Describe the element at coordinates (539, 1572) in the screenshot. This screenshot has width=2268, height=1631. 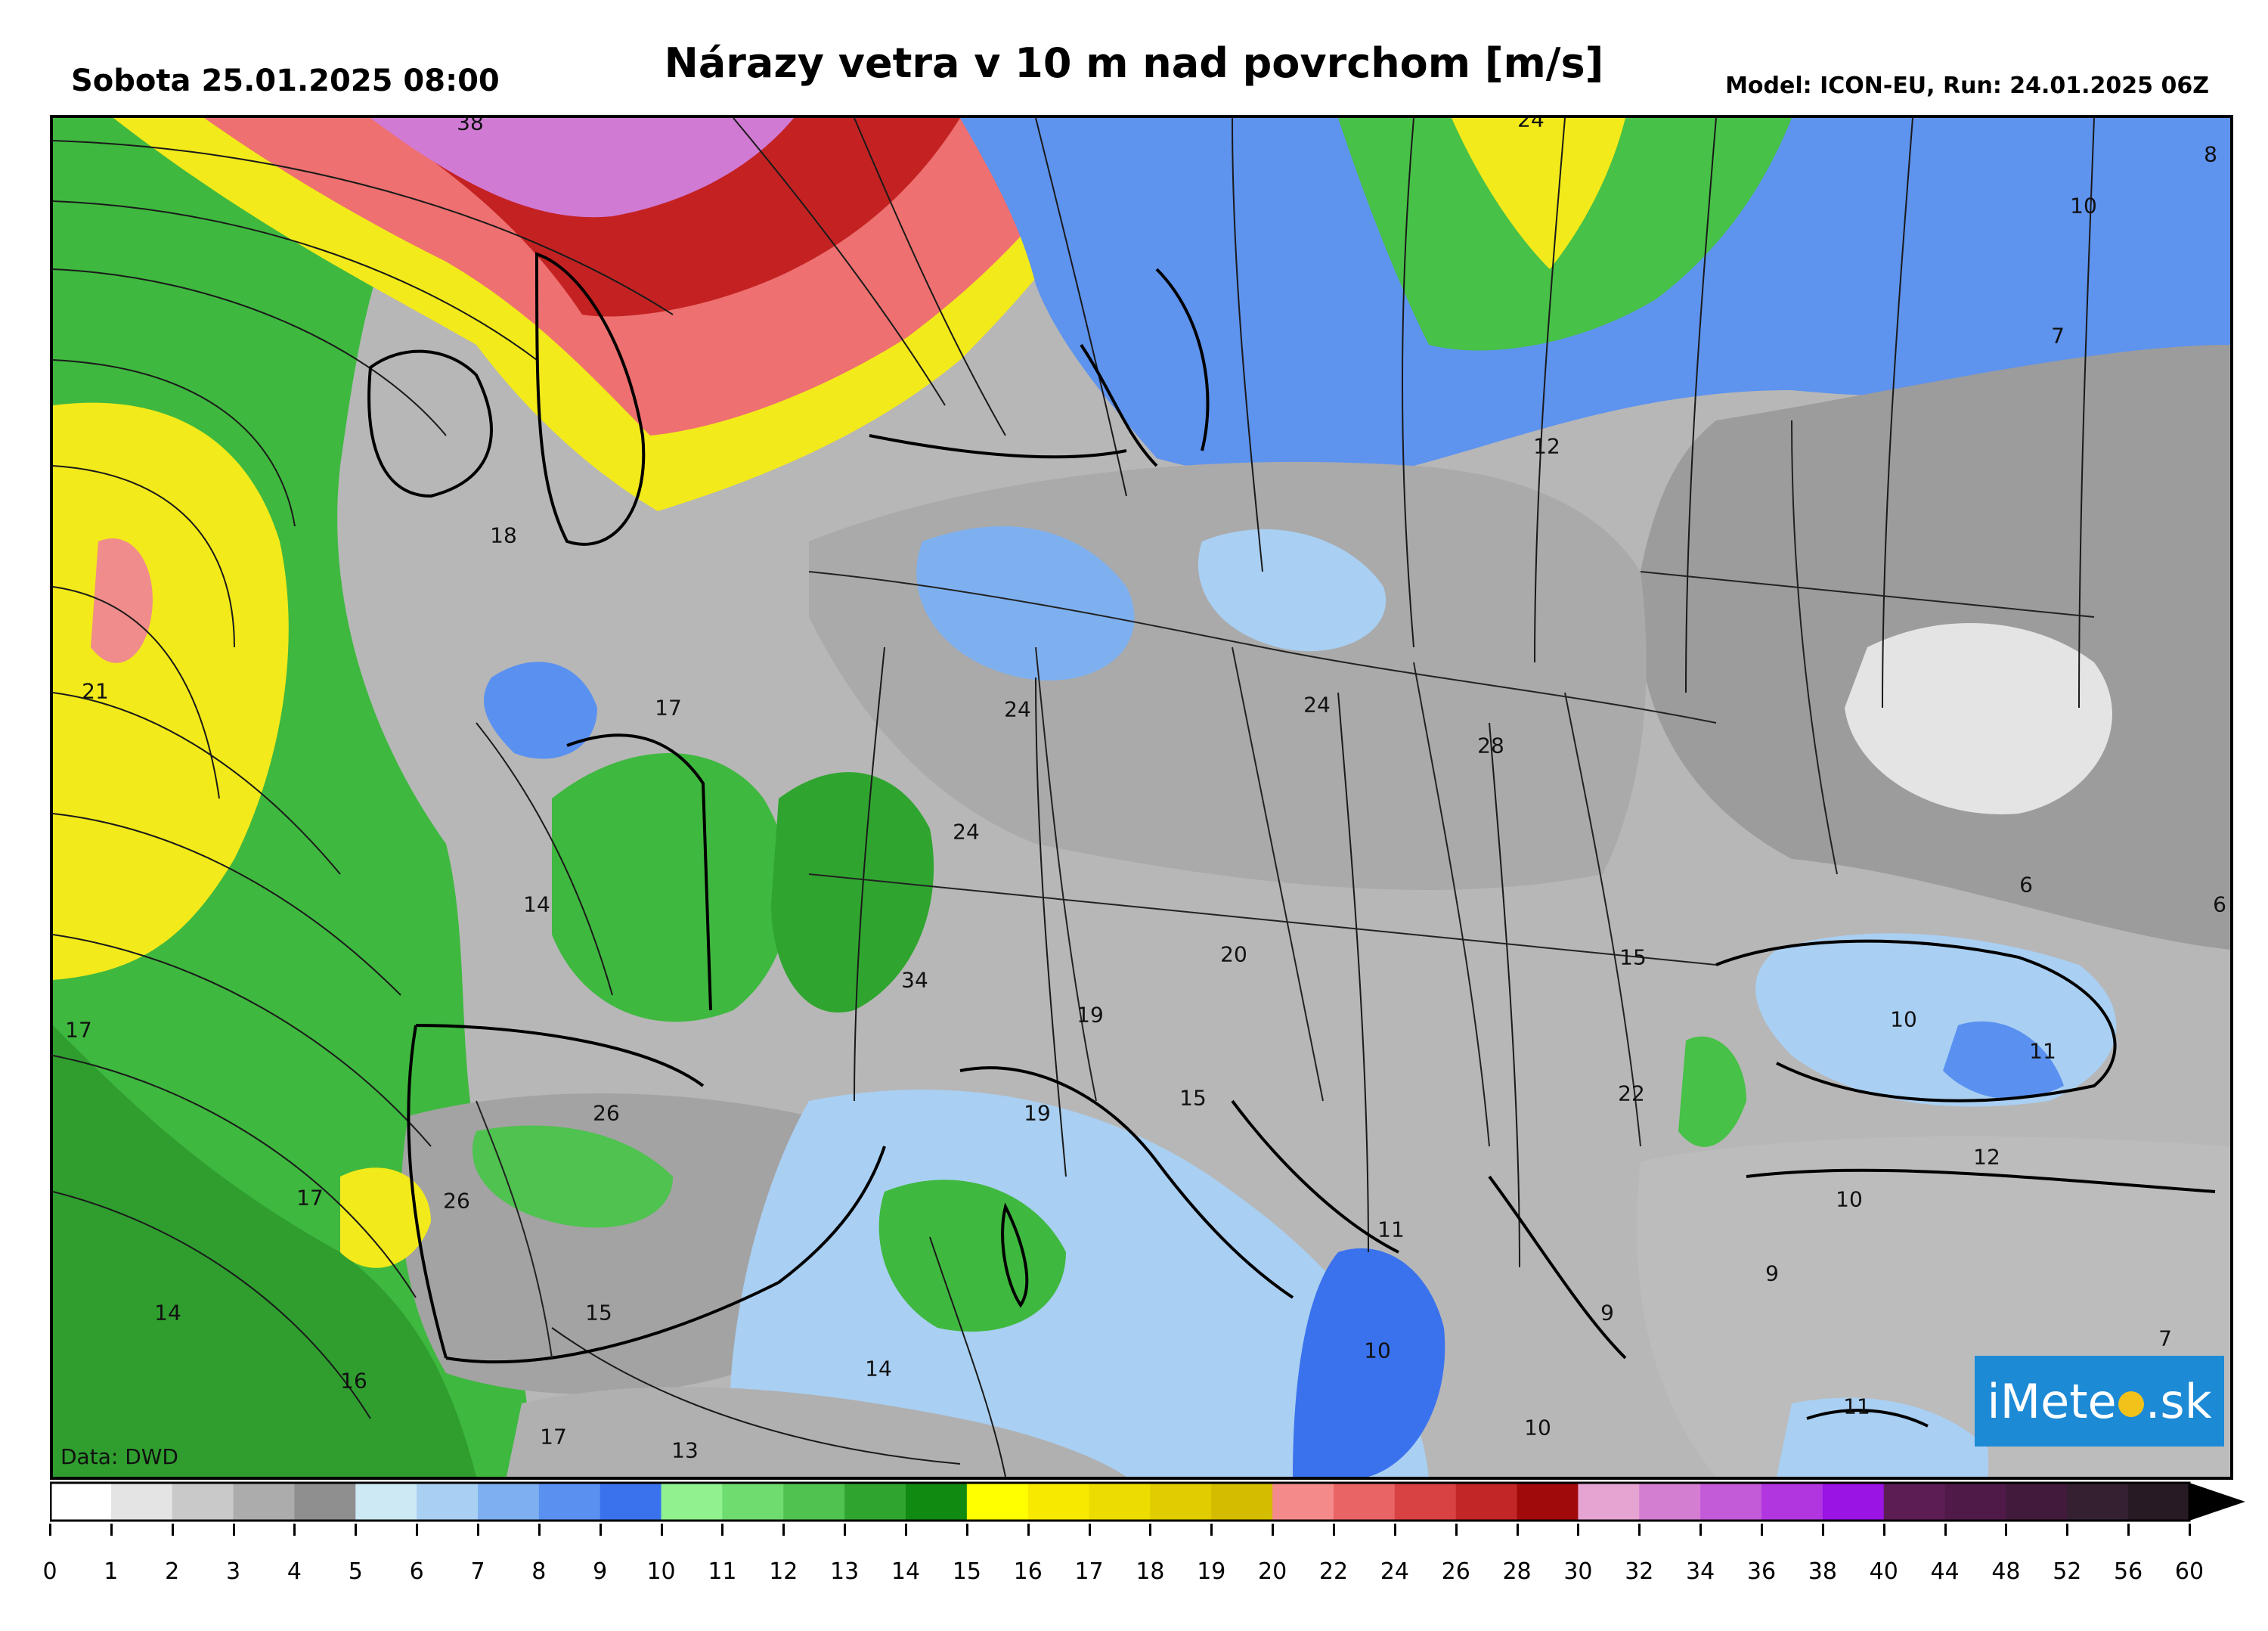
I see `colorbar-tick-label: 8` at that location.